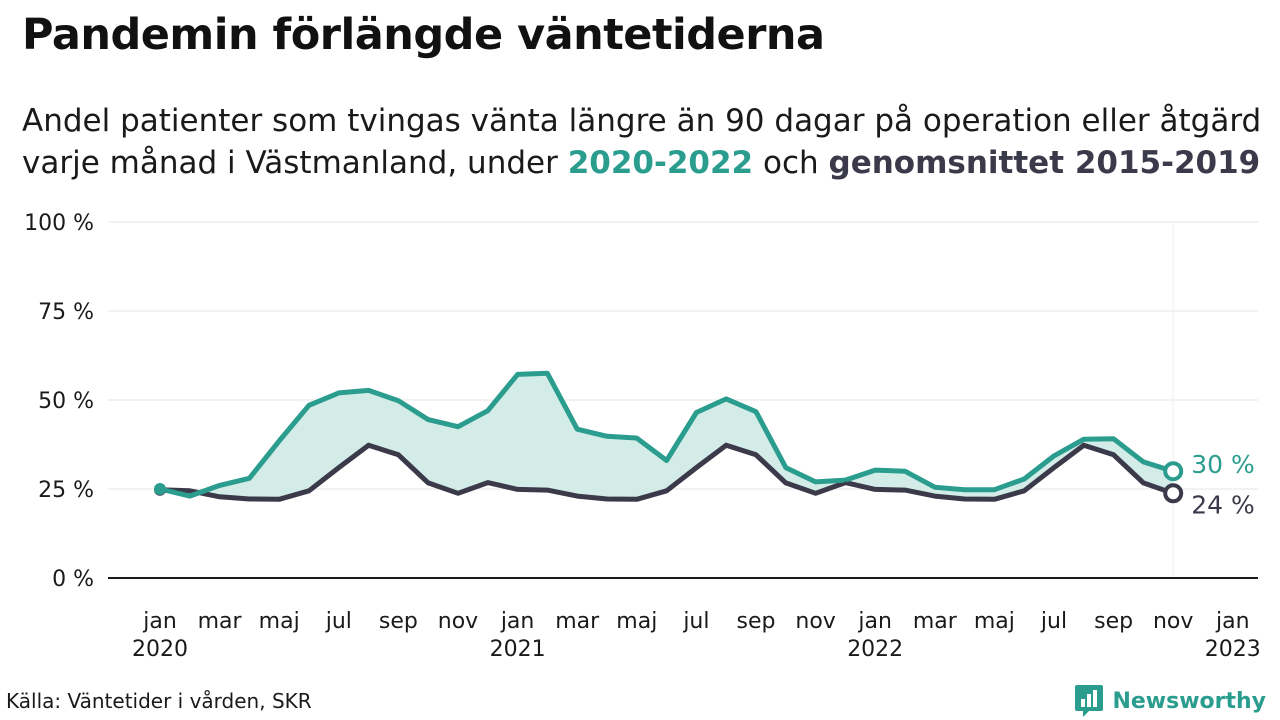 Image resolution: width=1280 pixels, height=720 pixels. What do you see at coordinates (1173, 493) in the screenshot?
I see `end-point-average` at bounding box center [1173, 493].